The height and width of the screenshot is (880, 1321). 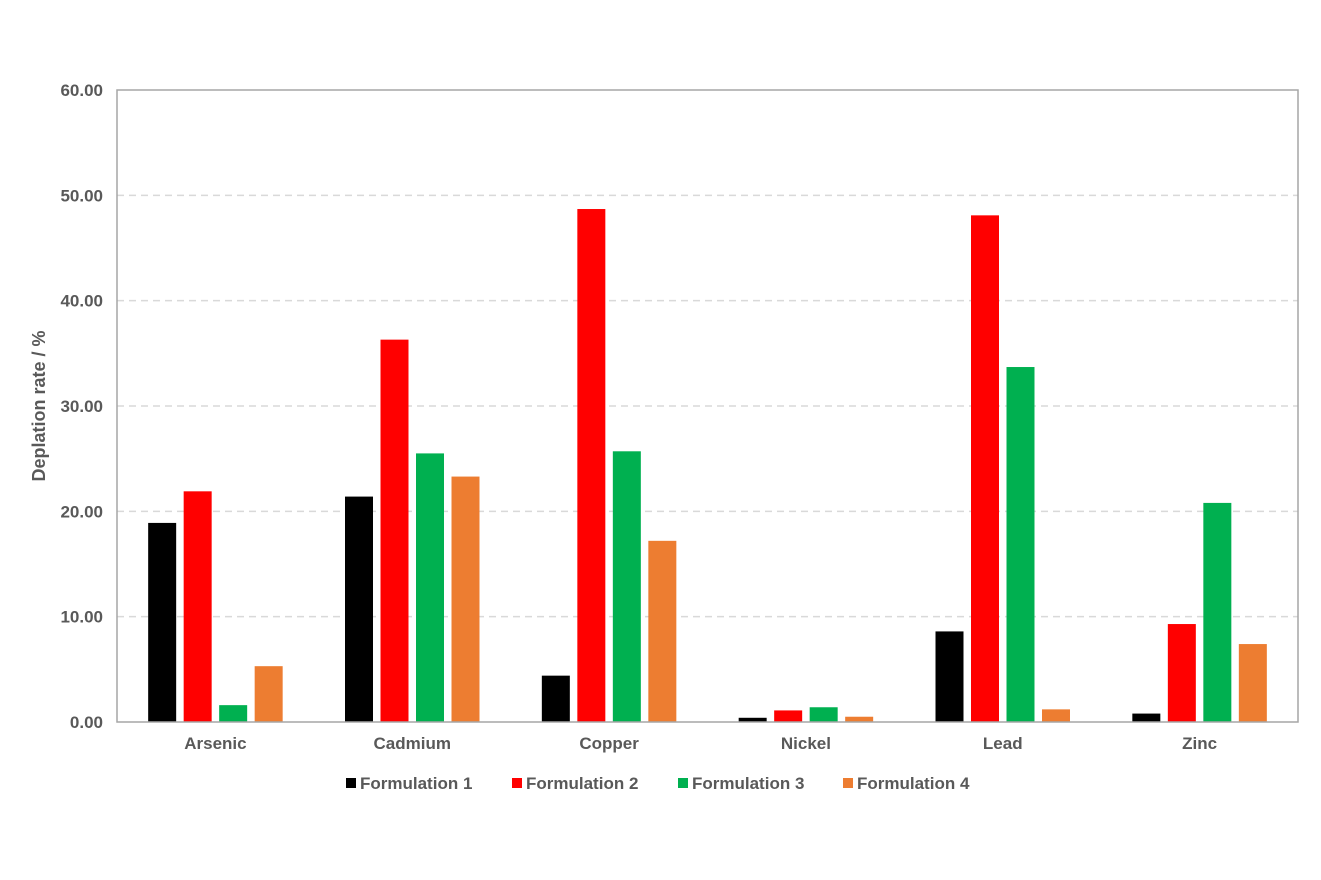 I want to click on y-tick-label: 30.00, so click(x=81, y=406).